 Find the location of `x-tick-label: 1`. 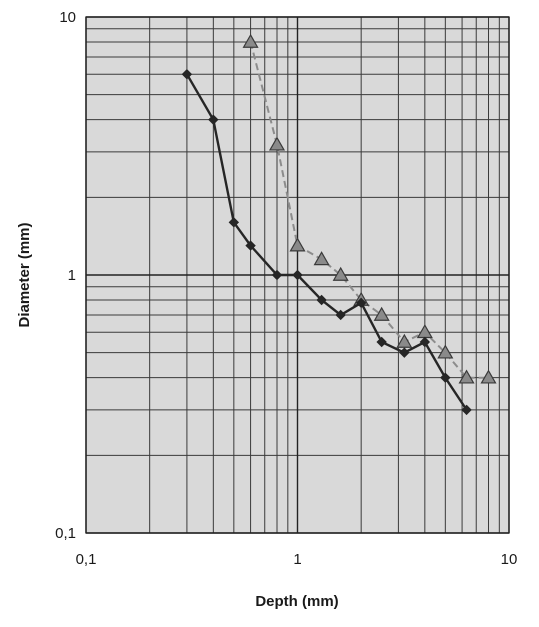

x-tick-label: 1 is located at coordinates (297, 559).